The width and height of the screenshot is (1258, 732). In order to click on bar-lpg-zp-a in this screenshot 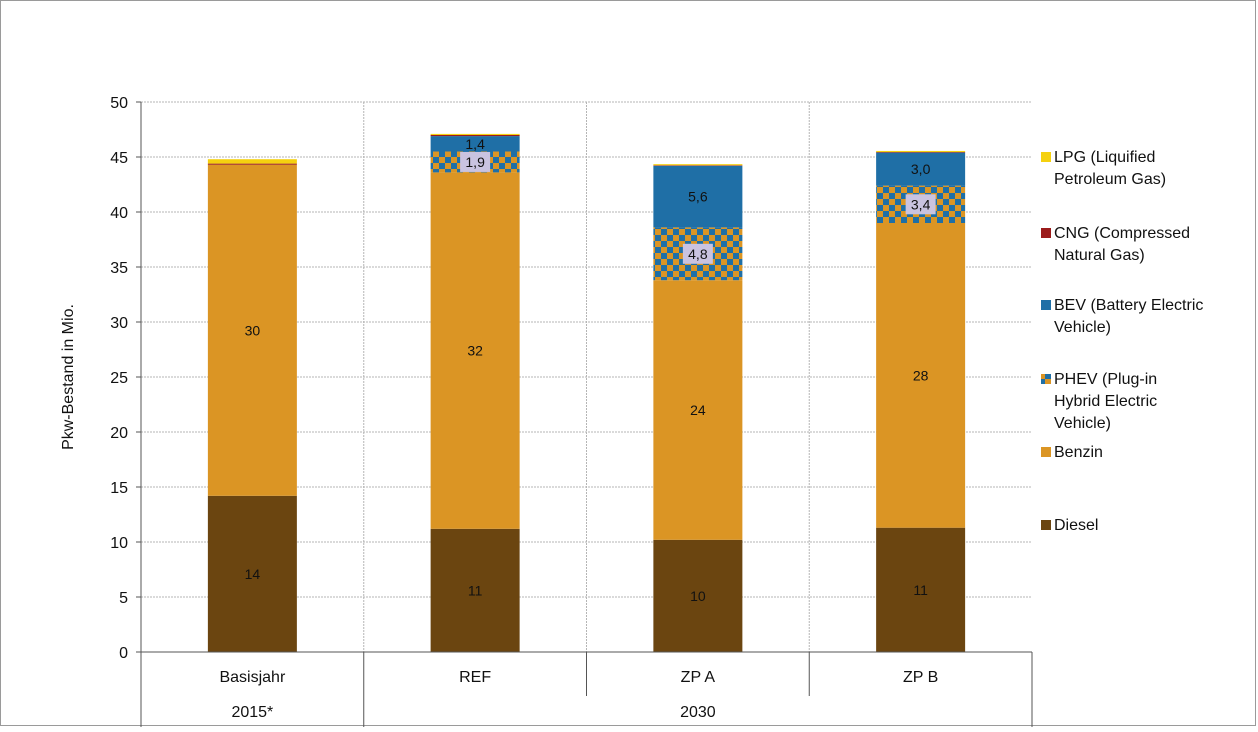, I will do `click(698, 165)`.